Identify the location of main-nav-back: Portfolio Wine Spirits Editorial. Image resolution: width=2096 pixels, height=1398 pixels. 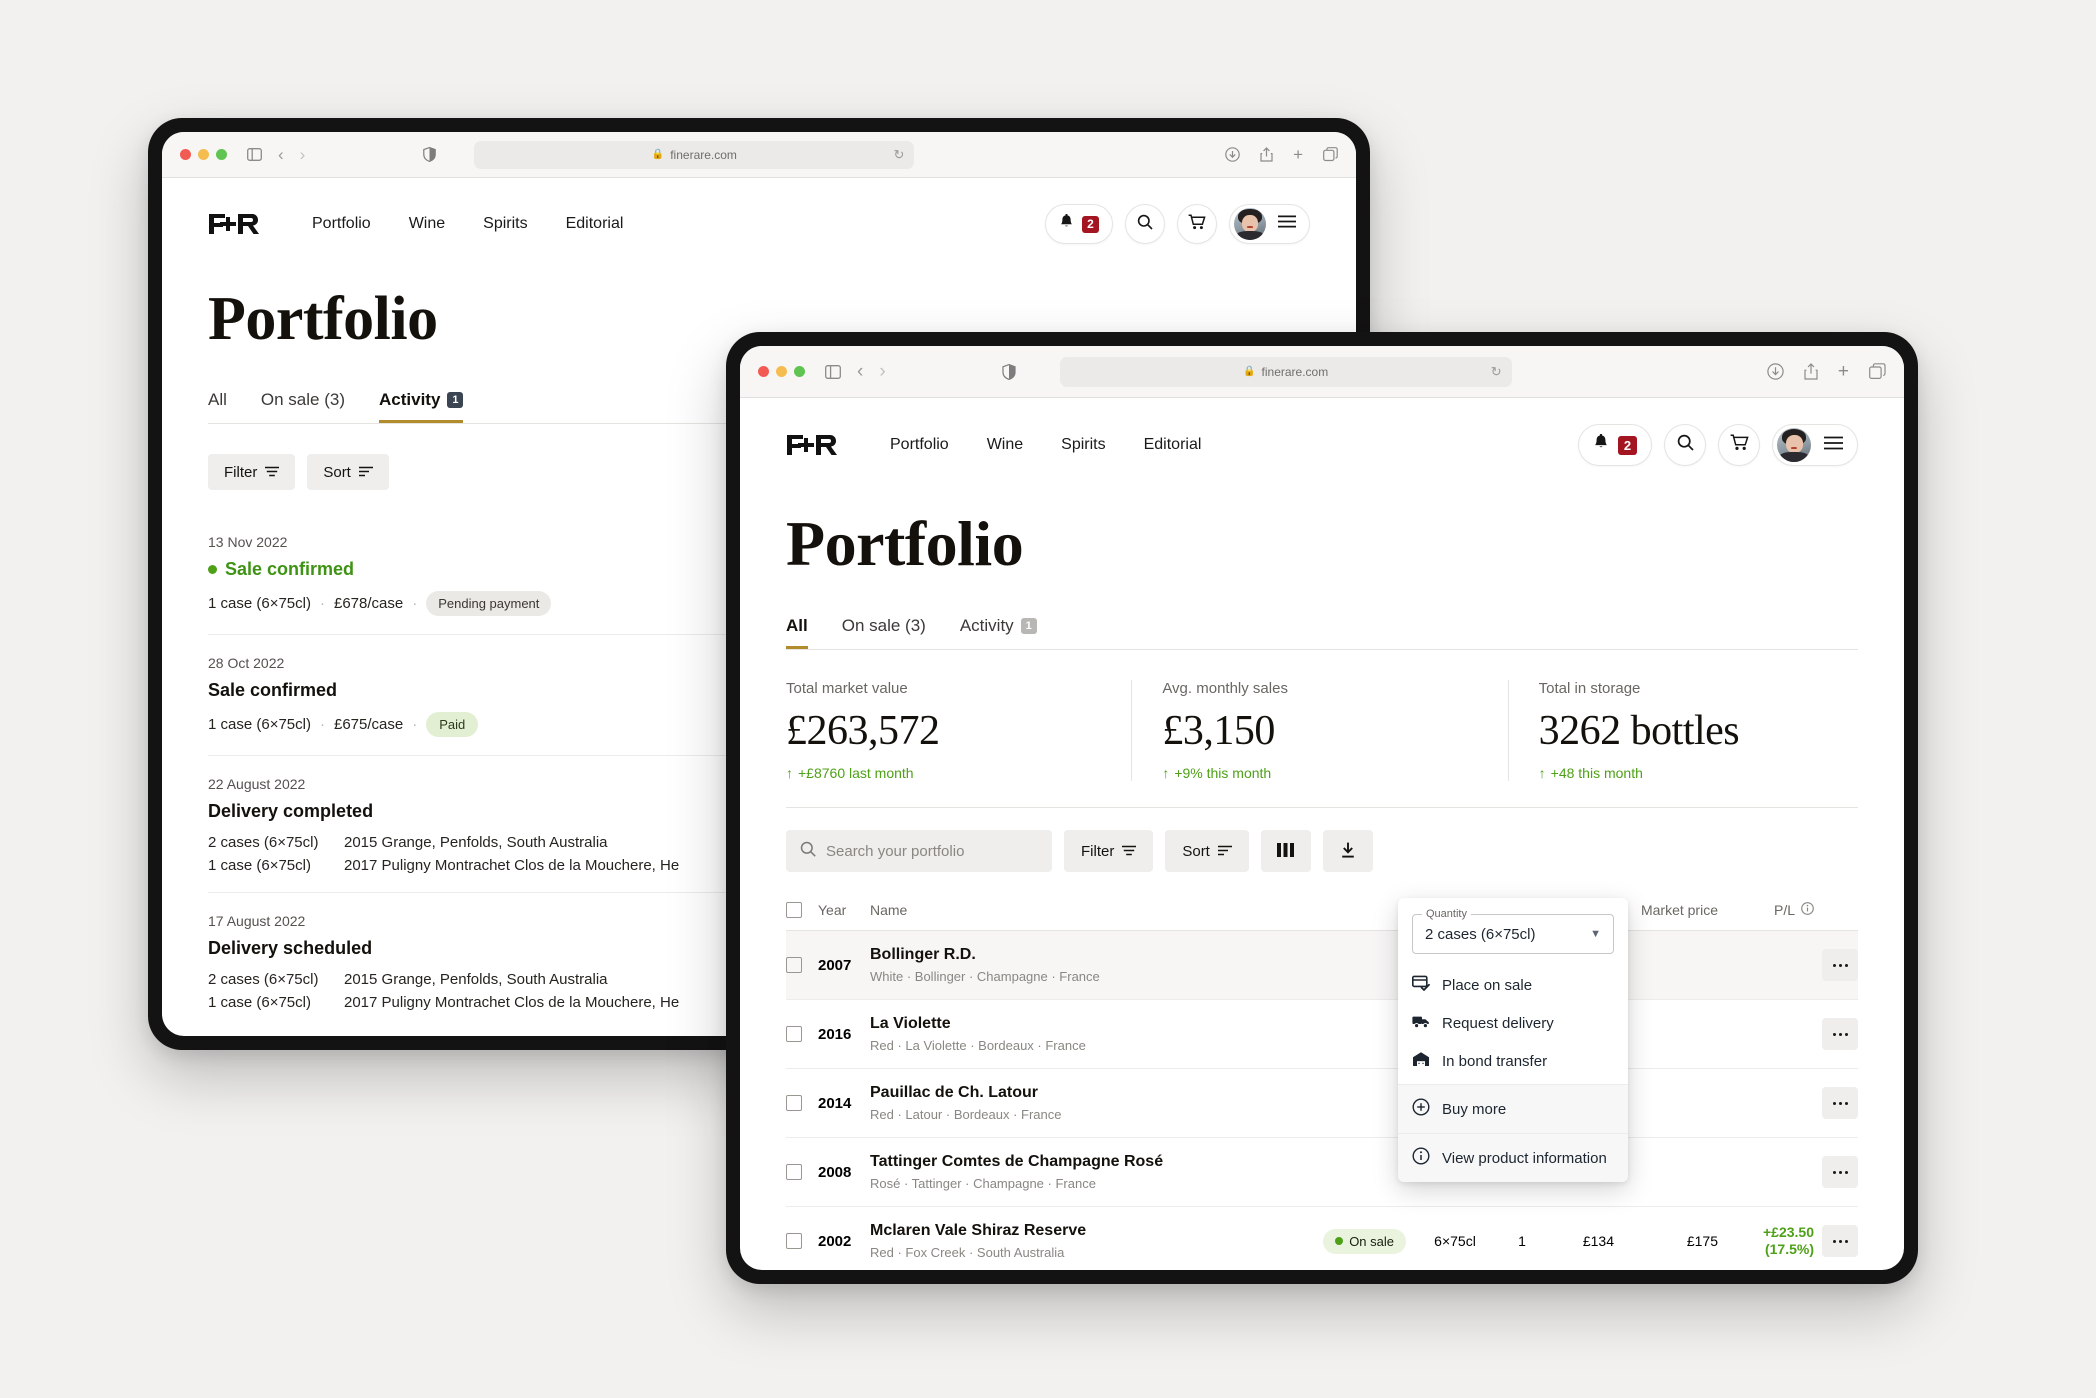
(467, 224).